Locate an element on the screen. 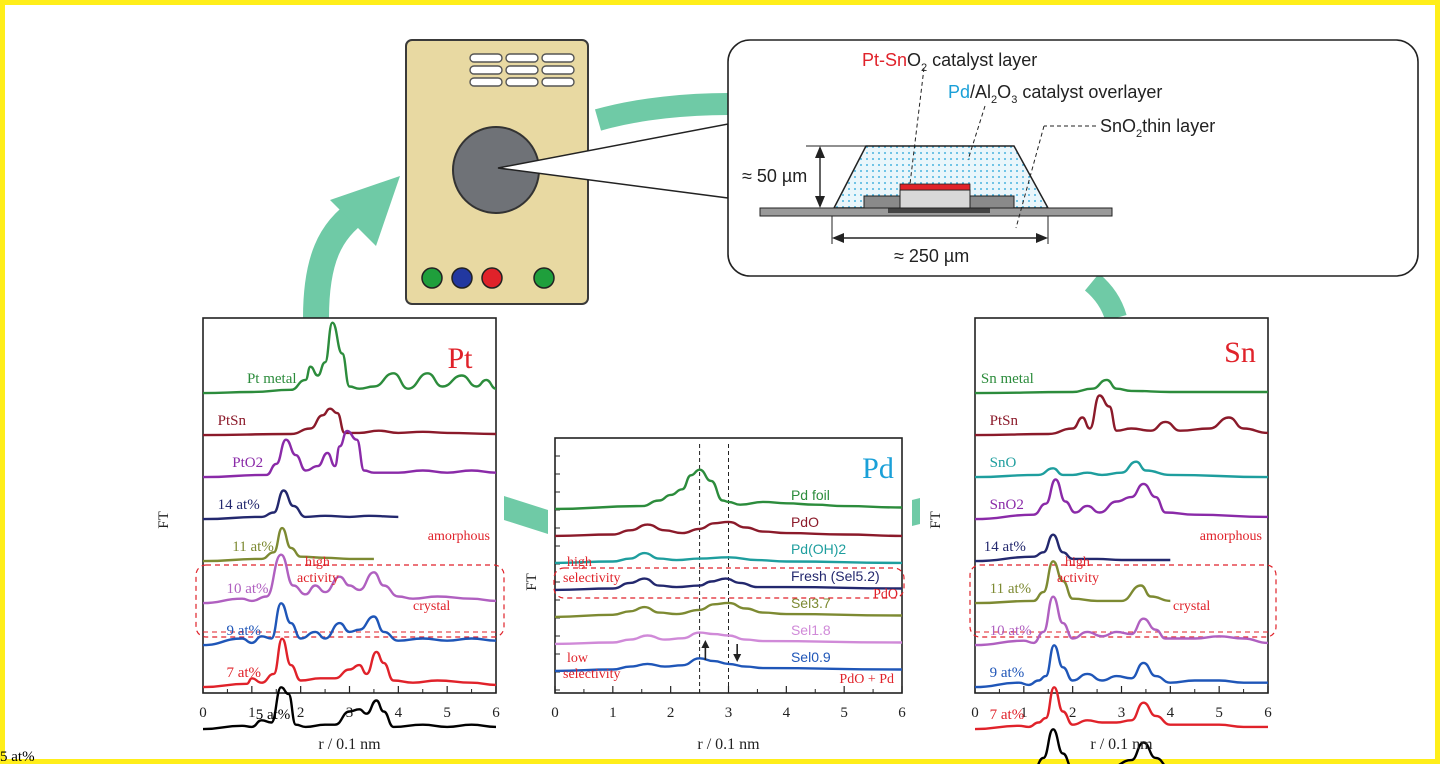 The width and height of the screenshot is (1440, 764). panel-title: Pt is located at coordinates (460, 358).